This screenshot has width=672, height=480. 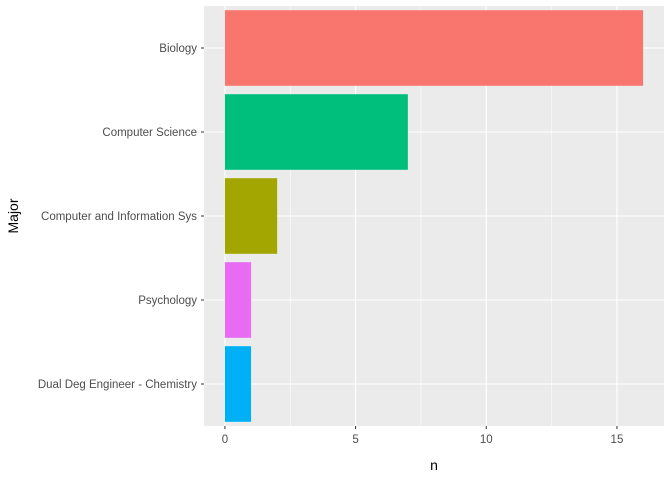 What do you see at coordinates (355, 440) in the screenshot?
I see `x-tick-label: 5` at bounding box center [355, 440].